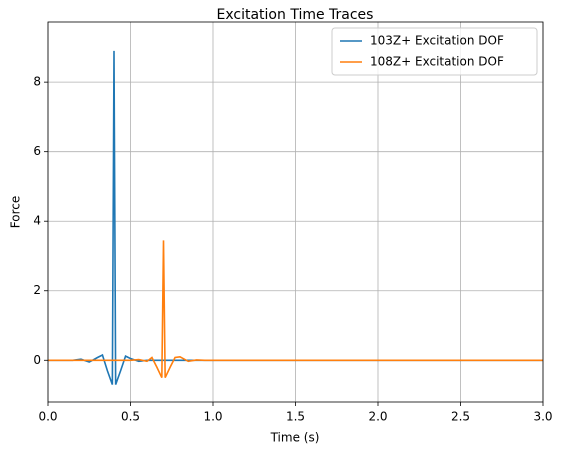 The image size is (565, 455). What do you see at coordinates (37, 82) in the screenshot?
I see `y-tick-label: 8` at bounding box center [37, 82].